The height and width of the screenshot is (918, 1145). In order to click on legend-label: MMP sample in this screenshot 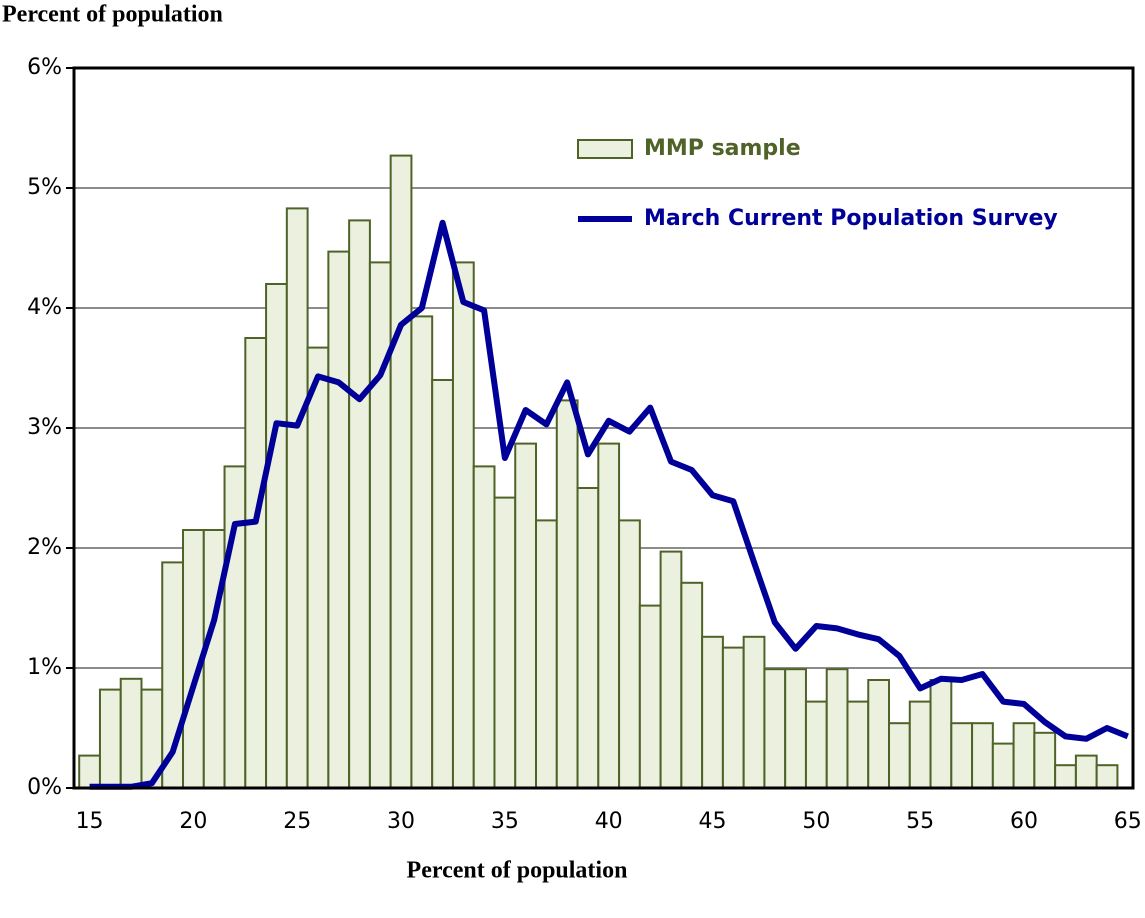, I will do `click(722, 148)`.